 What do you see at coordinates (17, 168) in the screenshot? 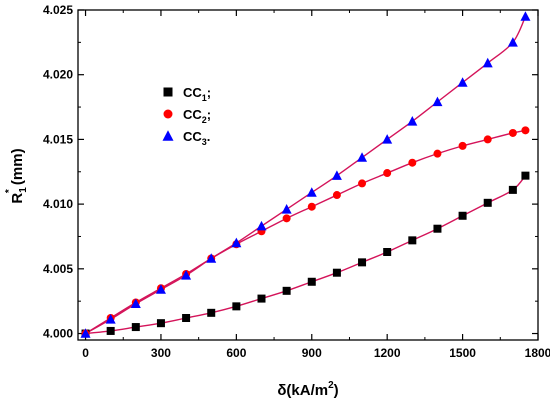
I see `y-axis-title-tail: (mm)` at bounding box center [17, 168].